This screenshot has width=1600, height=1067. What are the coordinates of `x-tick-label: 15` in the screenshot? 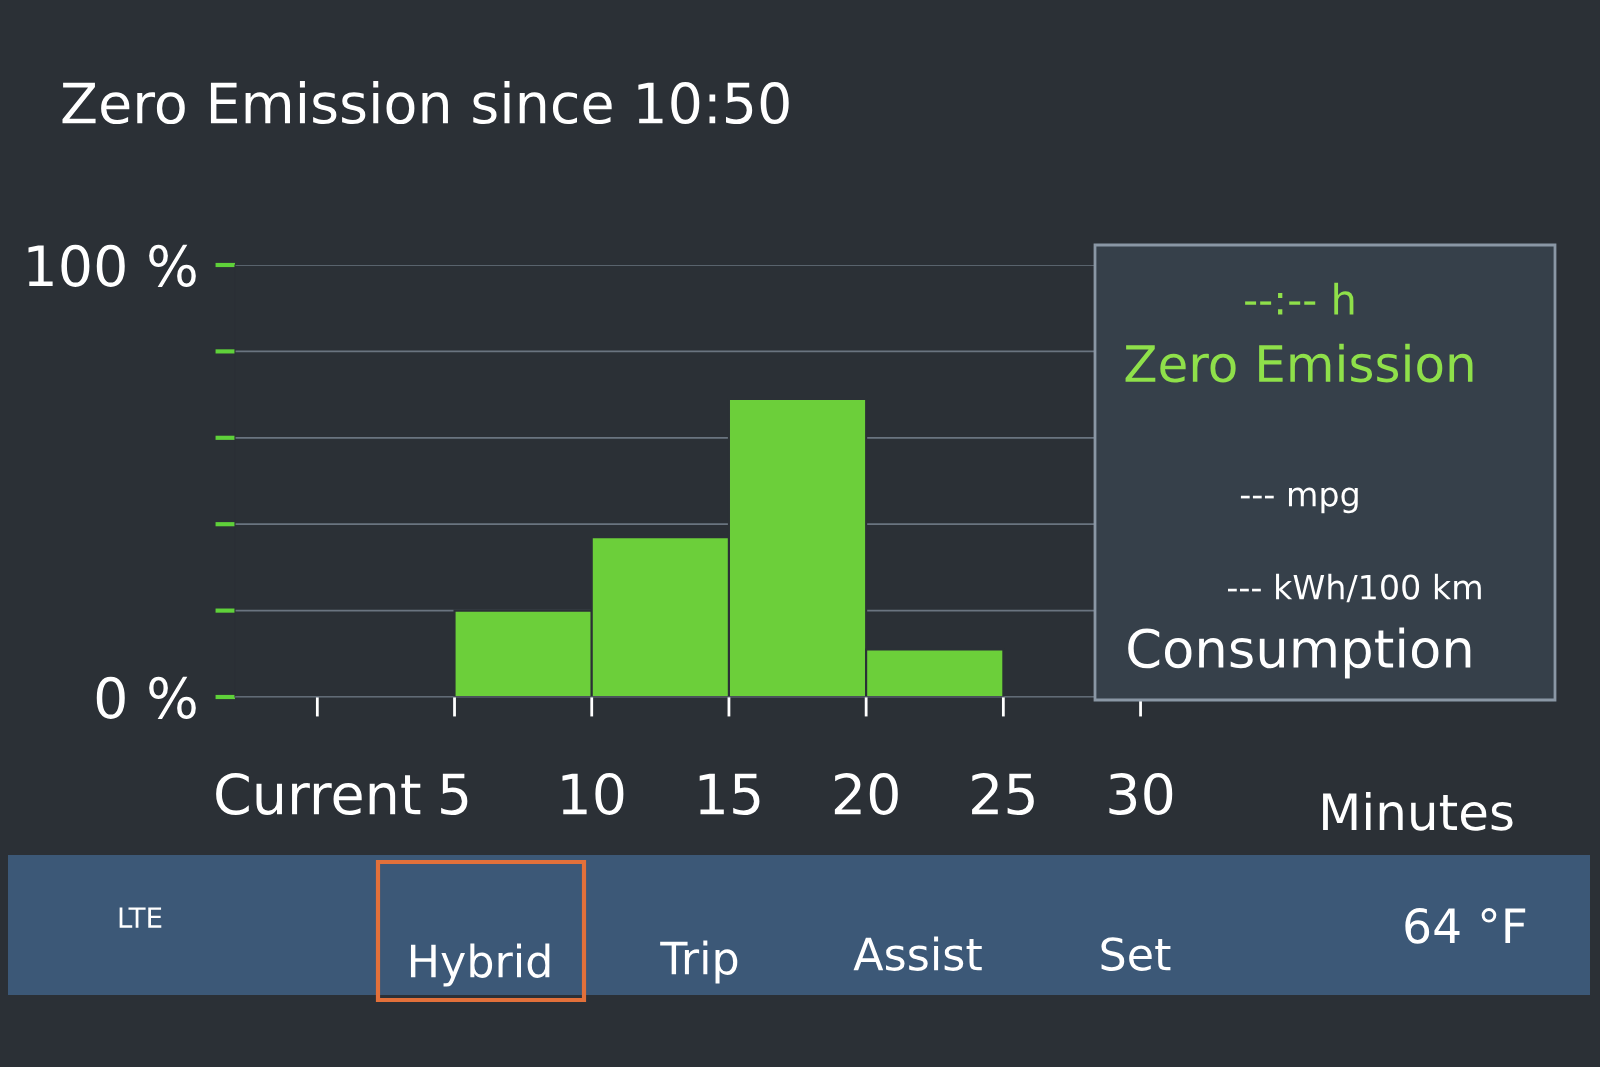 It's located at (729, 794).